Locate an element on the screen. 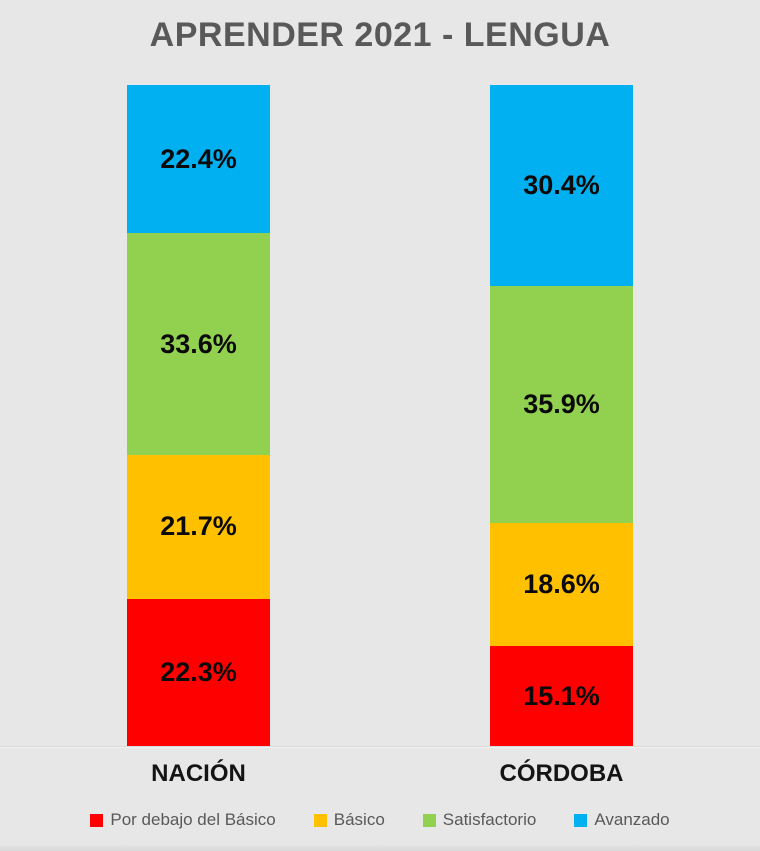  segment-value-label: 22.4% is located at coordinates (198, 158).